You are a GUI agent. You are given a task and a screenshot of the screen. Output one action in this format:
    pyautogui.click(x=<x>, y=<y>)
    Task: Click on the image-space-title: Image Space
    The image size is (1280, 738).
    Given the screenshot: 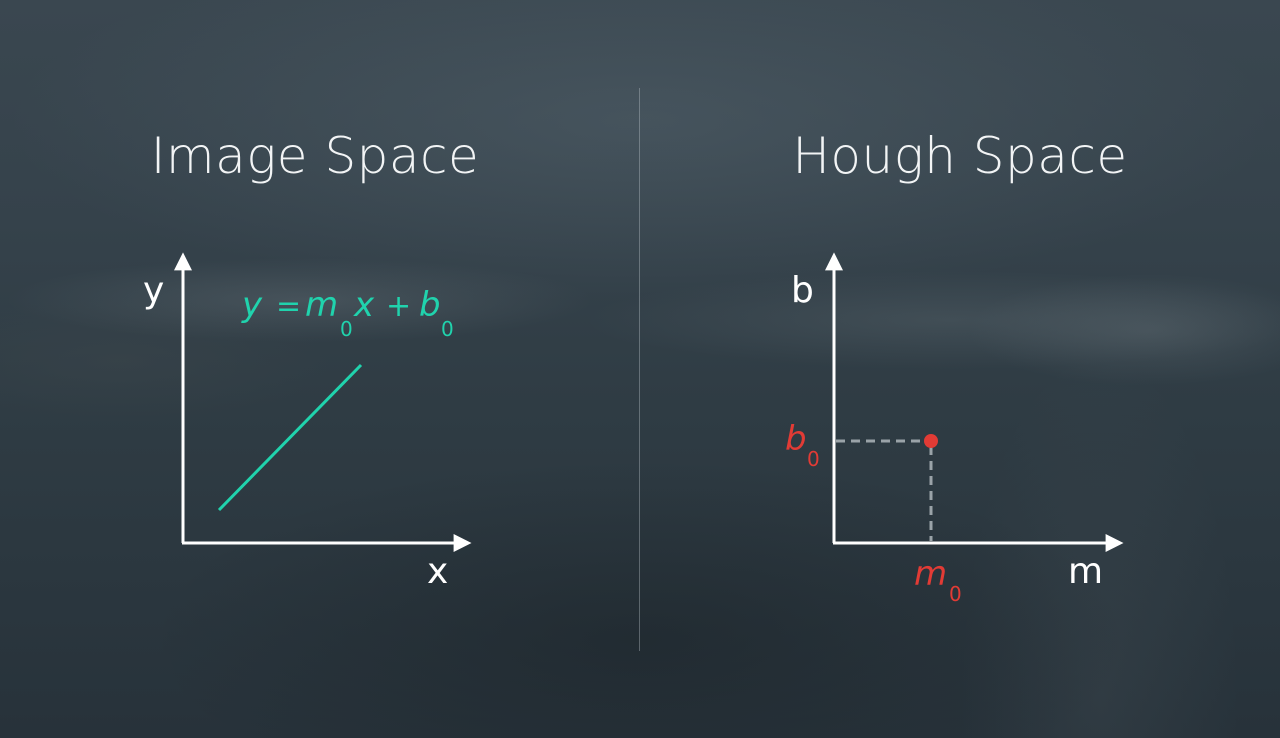 What is the action you would take?
    pyautogui.click(x=315, y=156)
    